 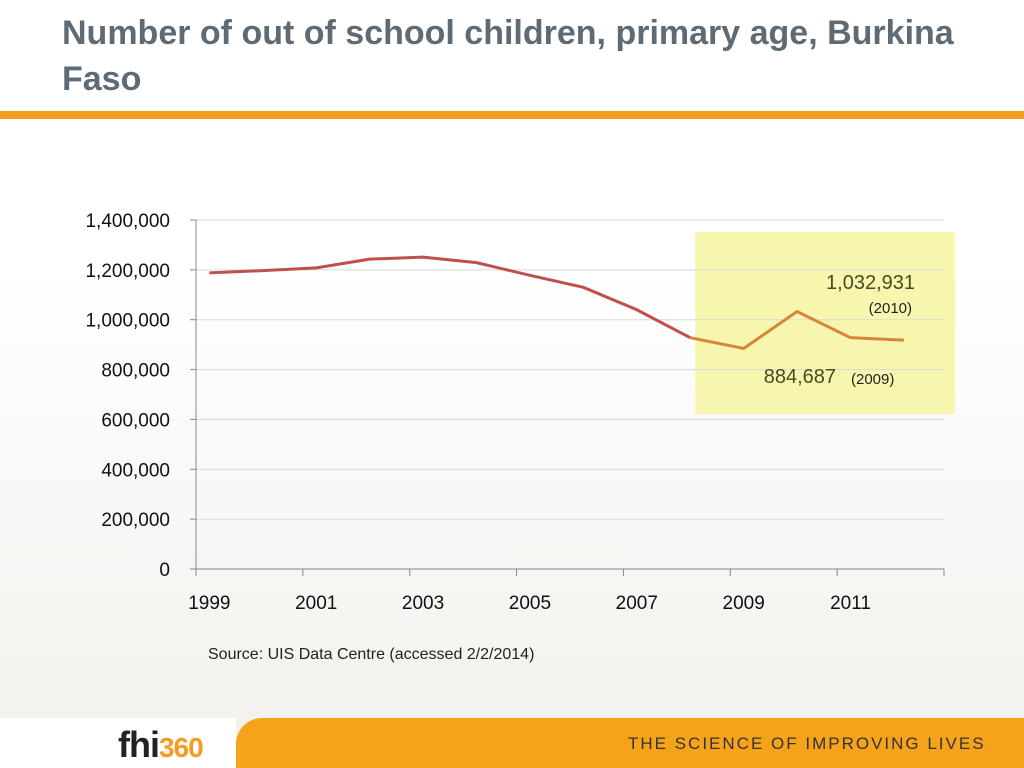 What do you see at coordinates (135, 470) in the screenshot?
I see `y-tick-label: 400,000` at bounding box center [135, 470].